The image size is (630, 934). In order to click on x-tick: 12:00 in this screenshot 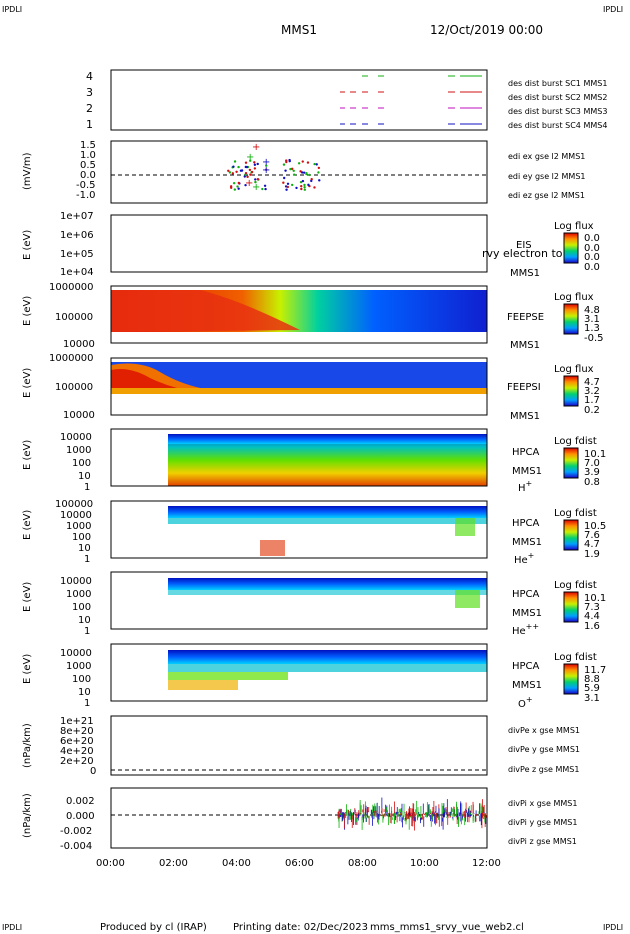, I will do `click(486, 863)`.